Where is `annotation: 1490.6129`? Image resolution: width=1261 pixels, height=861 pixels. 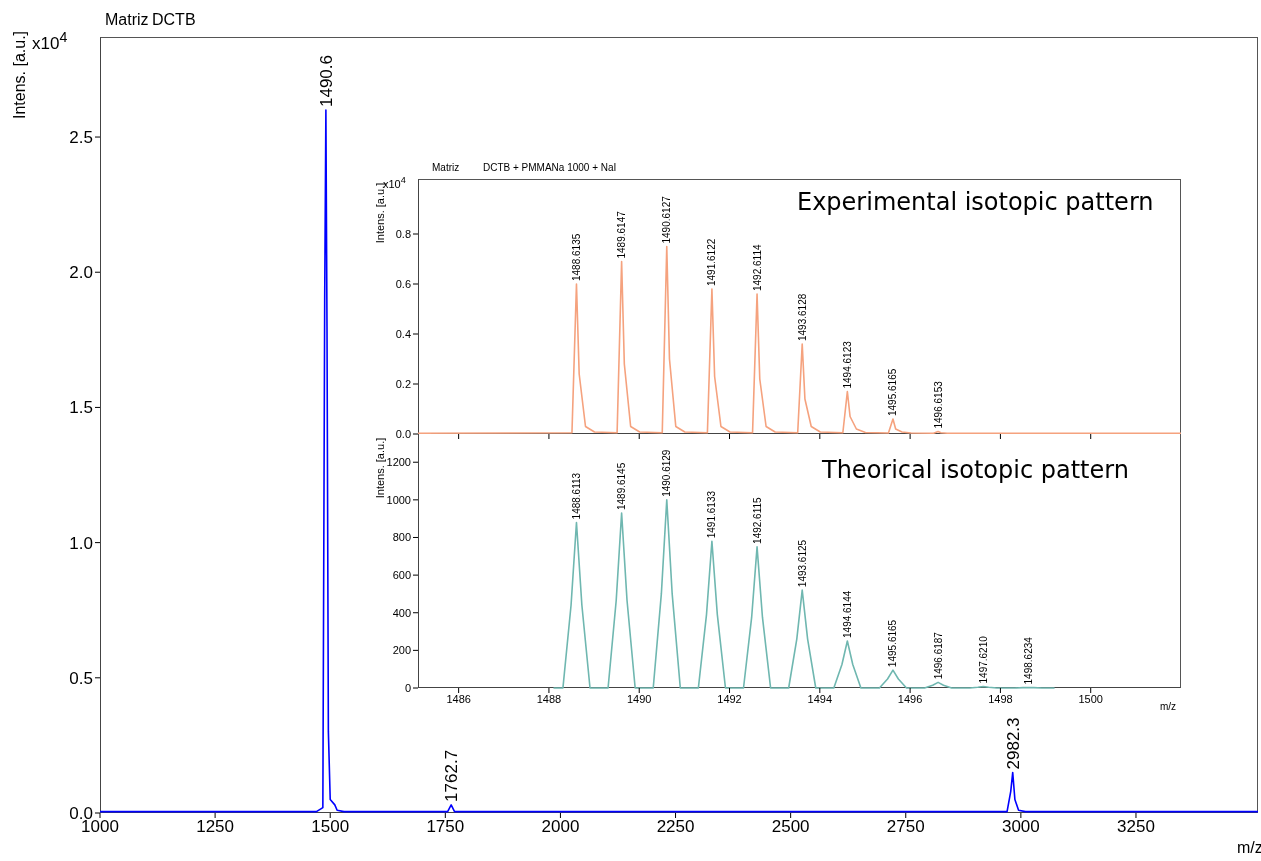
annotation: 1490.6129 is located at coordinates (667, 473).